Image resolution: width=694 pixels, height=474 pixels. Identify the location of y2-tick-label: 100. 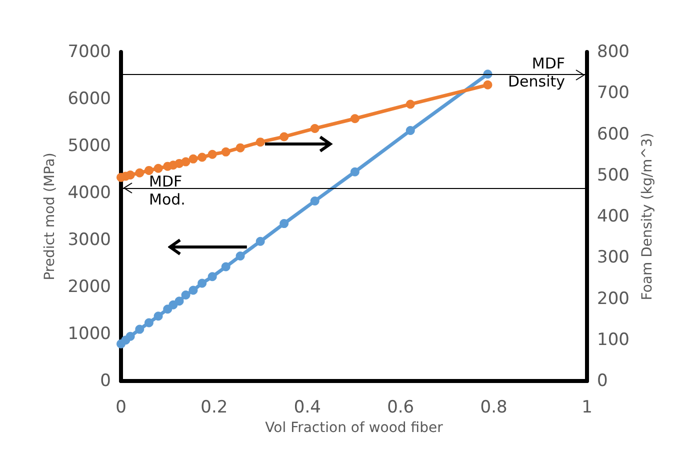
(613, 340).